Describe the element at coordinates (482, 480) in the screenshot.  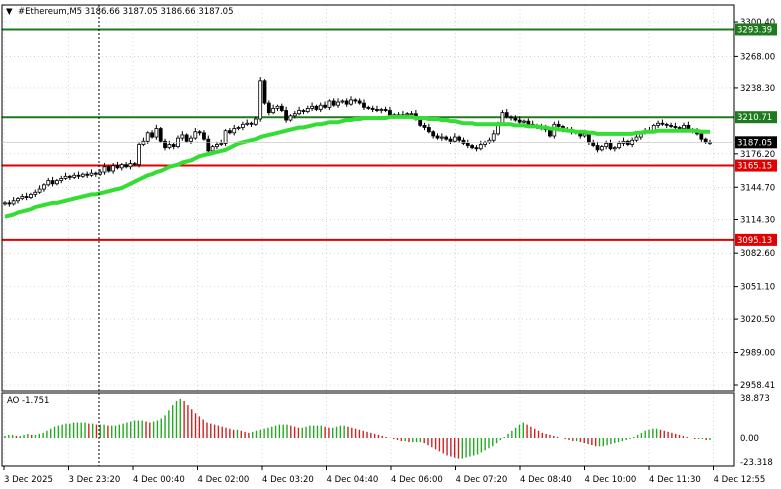
I see `time-tick-label: 4 Dec 07:20` at that location.